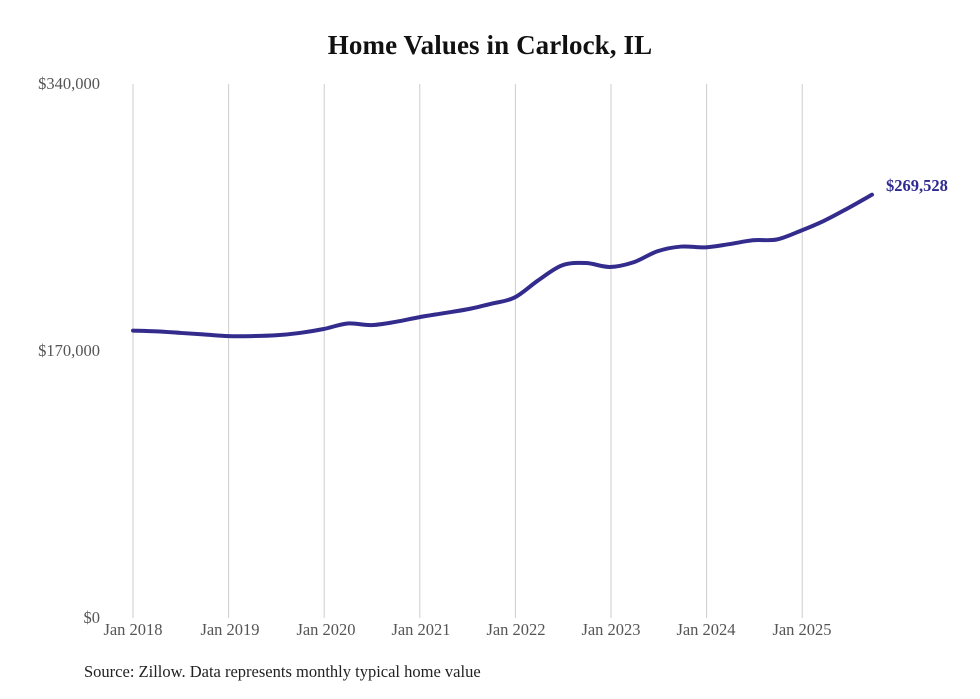 The width and height of the screenshot is (980, 699). What do you see at coordinates (230, 629) in the screenshot?
I see `x-axis-tick-label-1: Jan 2019` at bounding box center [230, 629].